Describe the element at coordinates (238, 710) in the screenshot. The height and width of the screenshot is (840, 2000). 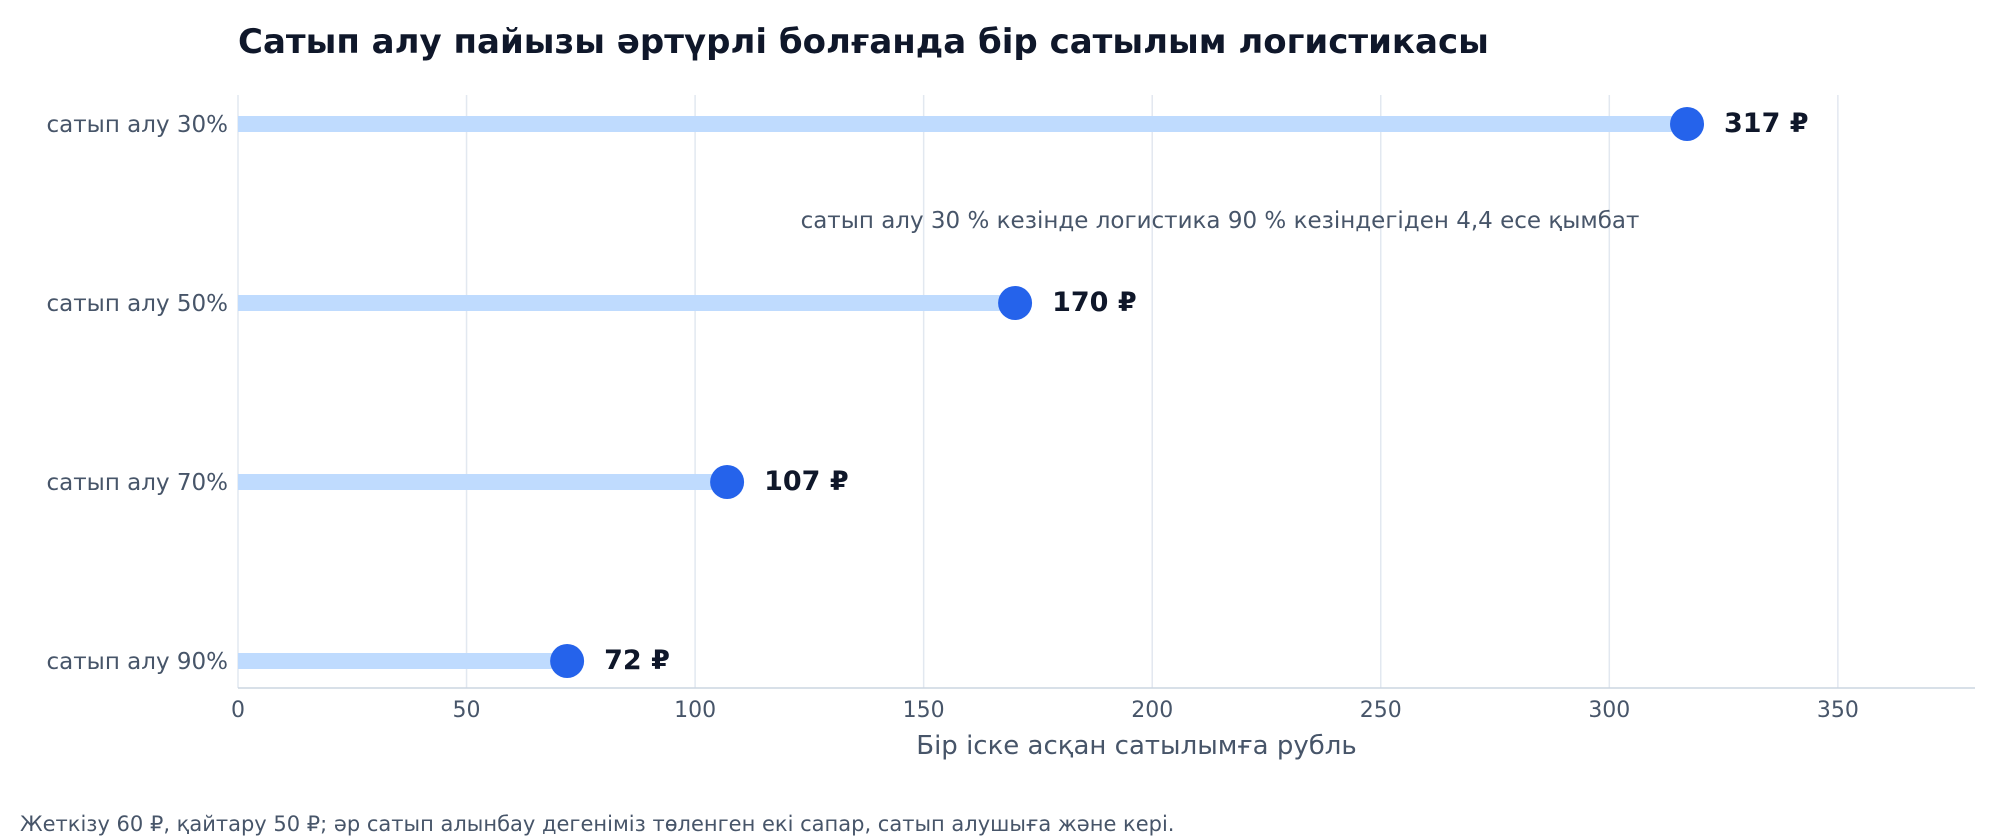
I see `x-tick-label: 0` at that location.